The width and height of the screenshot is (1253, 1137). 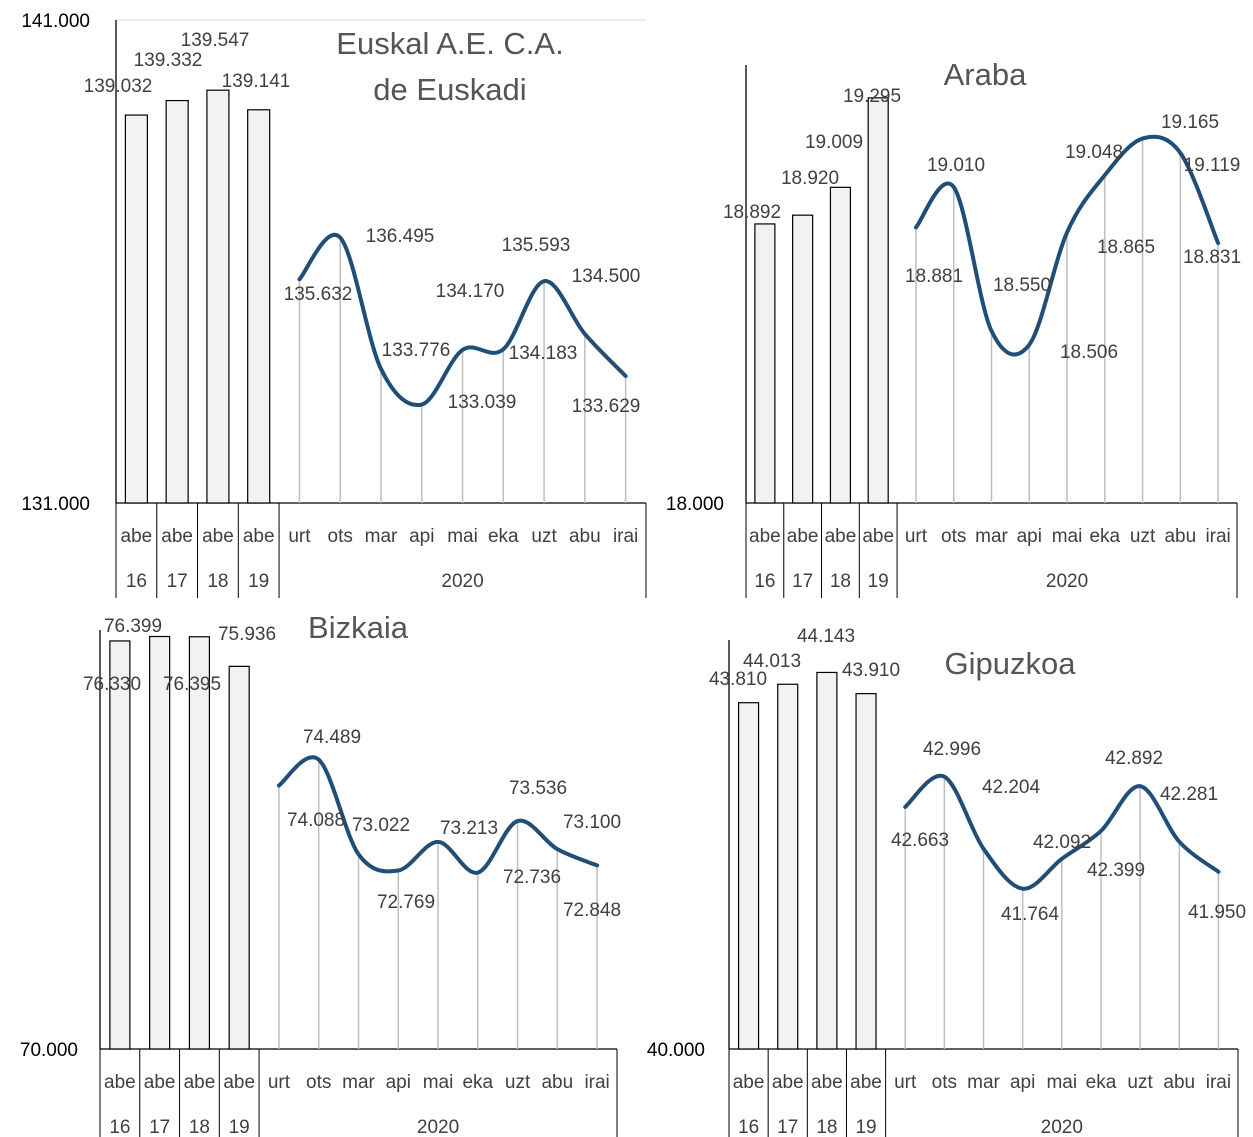 I want to click on bar-value-label: 139.141, so click(x=256, y=81).